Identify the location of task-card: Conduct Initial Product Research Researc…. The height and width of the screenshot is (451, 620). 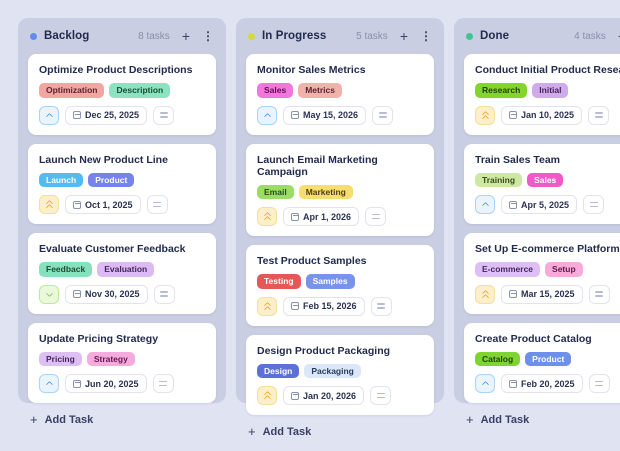
(542, 94).